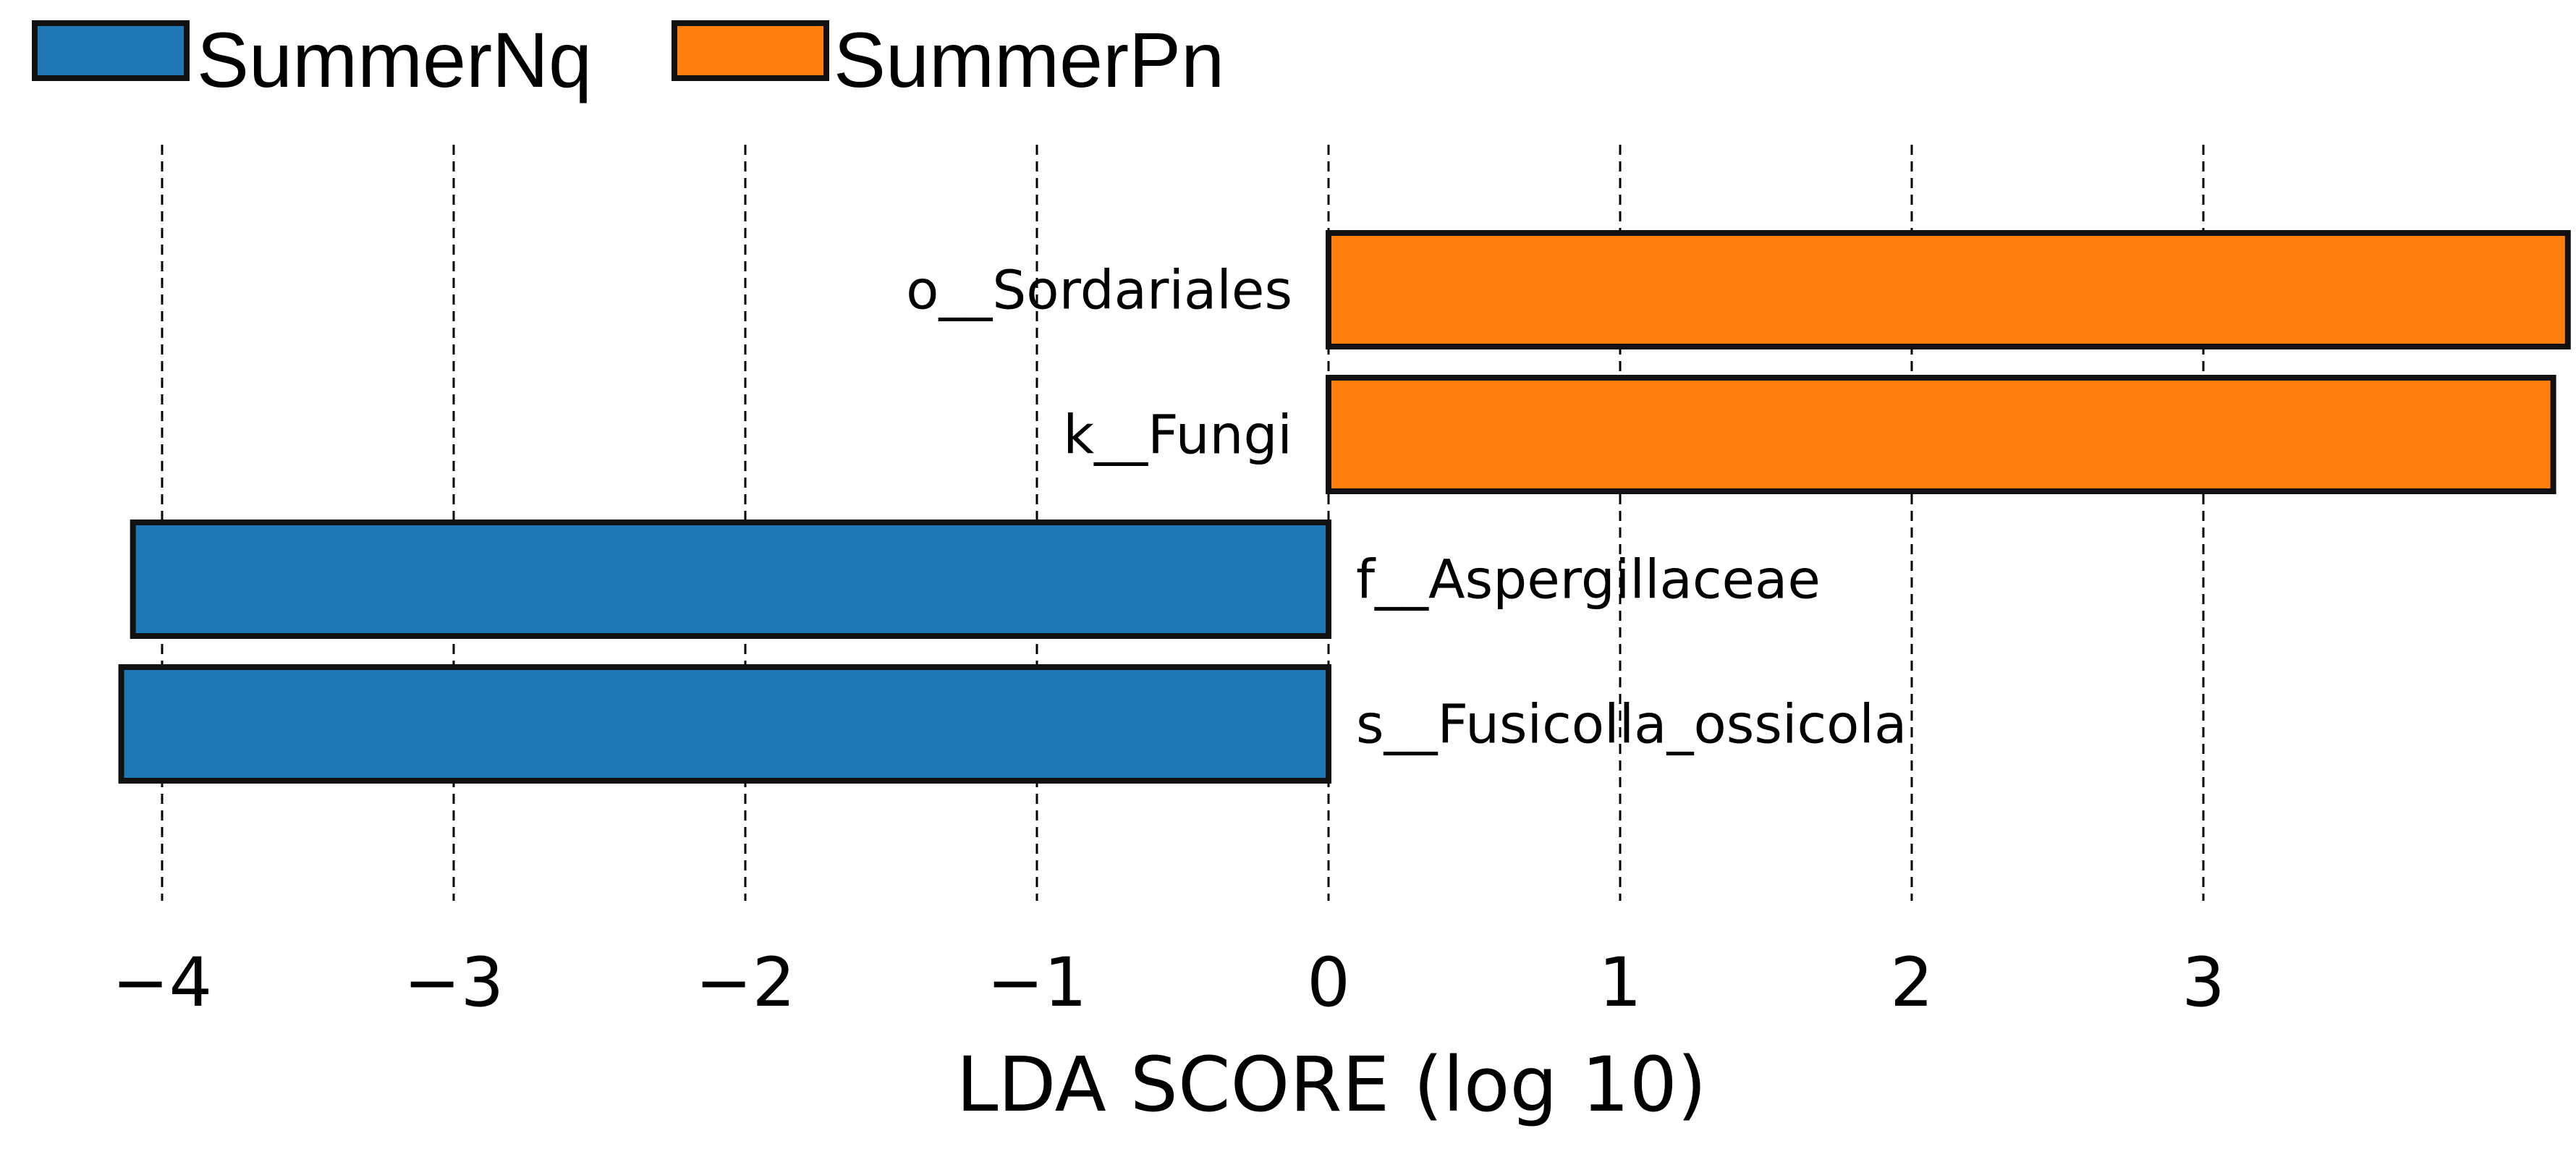 Image resolution: width=2576 pixels, height=1149 pixels. What do you see at coordinates (1177, 435) in the screenshot?
I see `bar-label: k__Fungi` at bounding box center [1177, 435].